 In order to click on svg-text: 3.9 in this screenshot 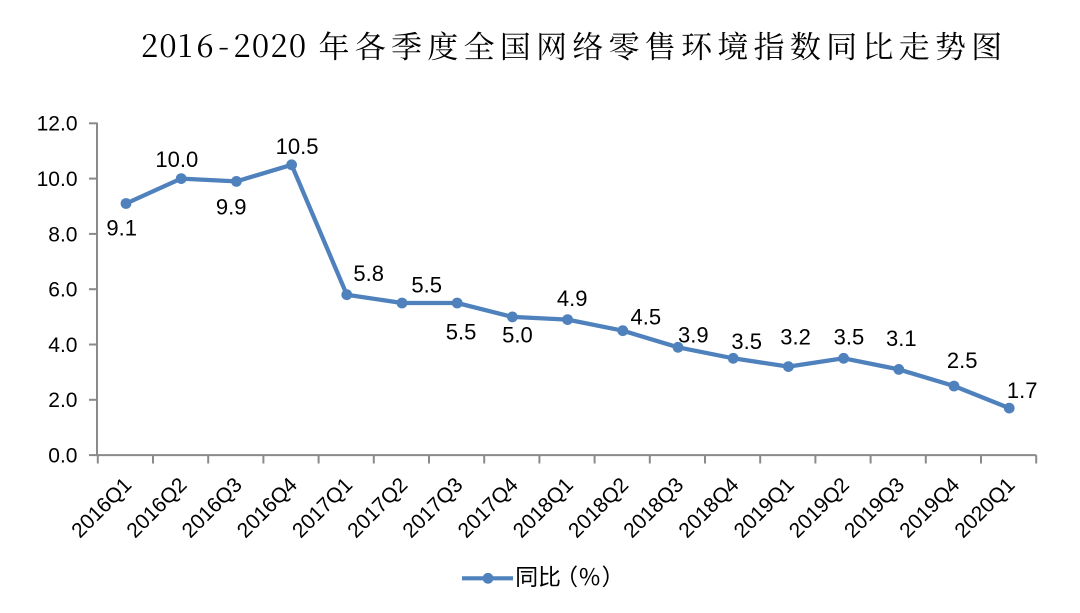, I will do `click(693, 334)`.